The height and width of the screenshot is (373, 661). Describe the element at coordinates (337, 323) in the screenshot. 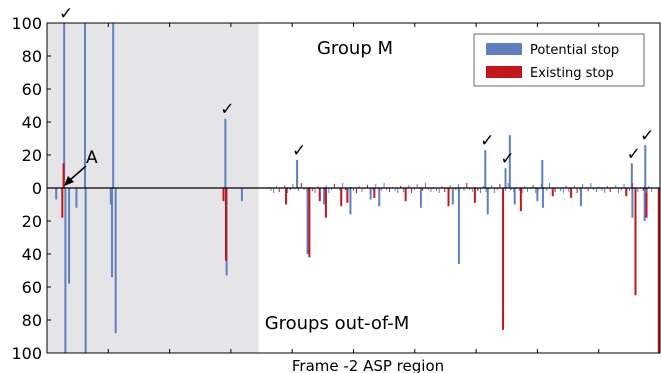

I see `lower-group-label: Groups out-of-M` at that location.